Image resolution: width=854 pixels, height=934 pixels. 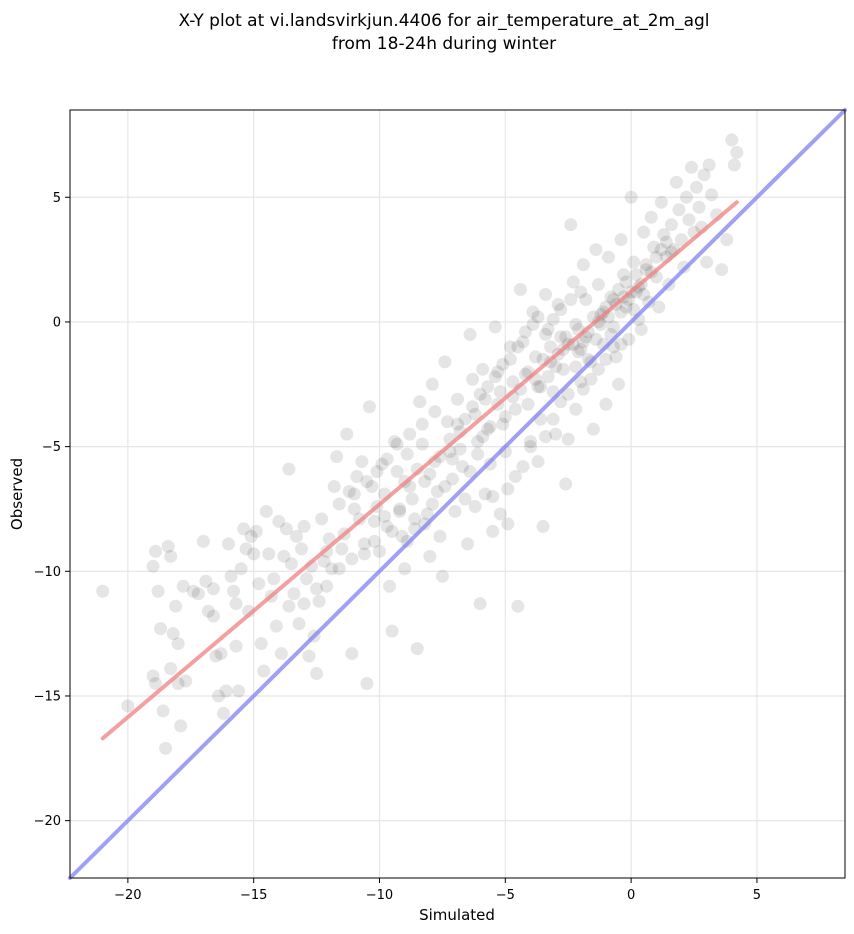 What do you see at coordinates (757, 895) in the screenshot?
I see `x-tick-label: 5` at bounding box center [757, 895].